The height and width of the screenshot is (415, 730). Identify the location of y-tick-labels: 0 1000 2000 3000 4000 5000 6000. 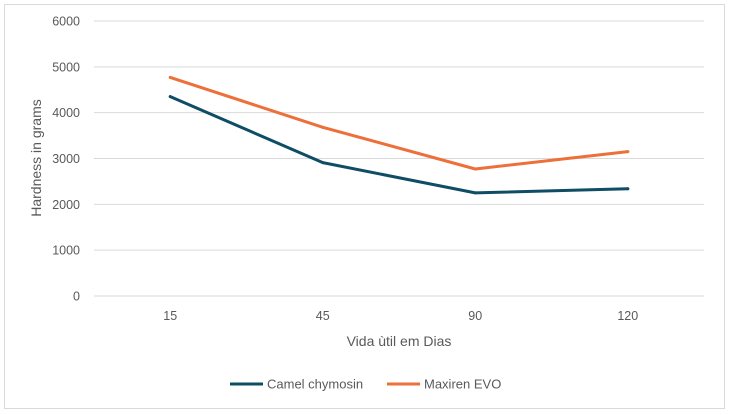
(66, 159).